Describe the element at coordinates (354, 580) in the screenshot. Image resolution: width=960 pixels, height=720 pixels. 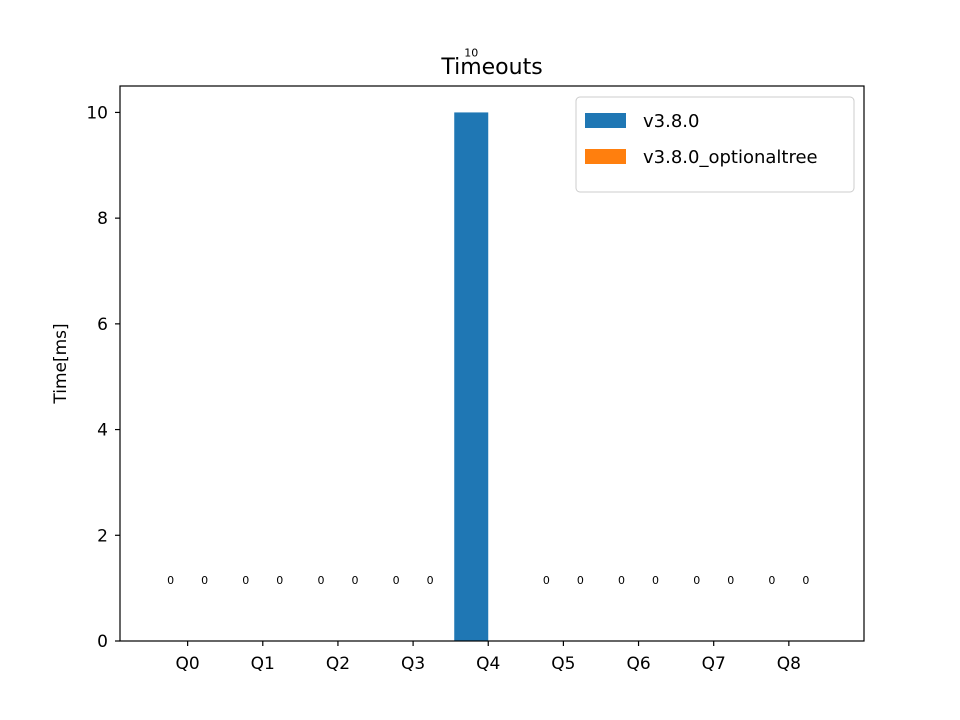
I see `data-label-v380-optionaltree-q2: 0` at that location.